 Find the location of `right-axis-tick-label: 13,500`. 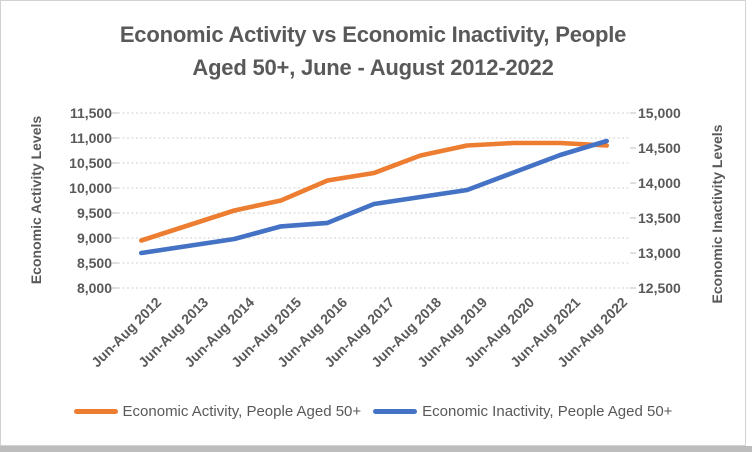

right-axis-tick-label: 13,500 is located at coordinates (659, 218).